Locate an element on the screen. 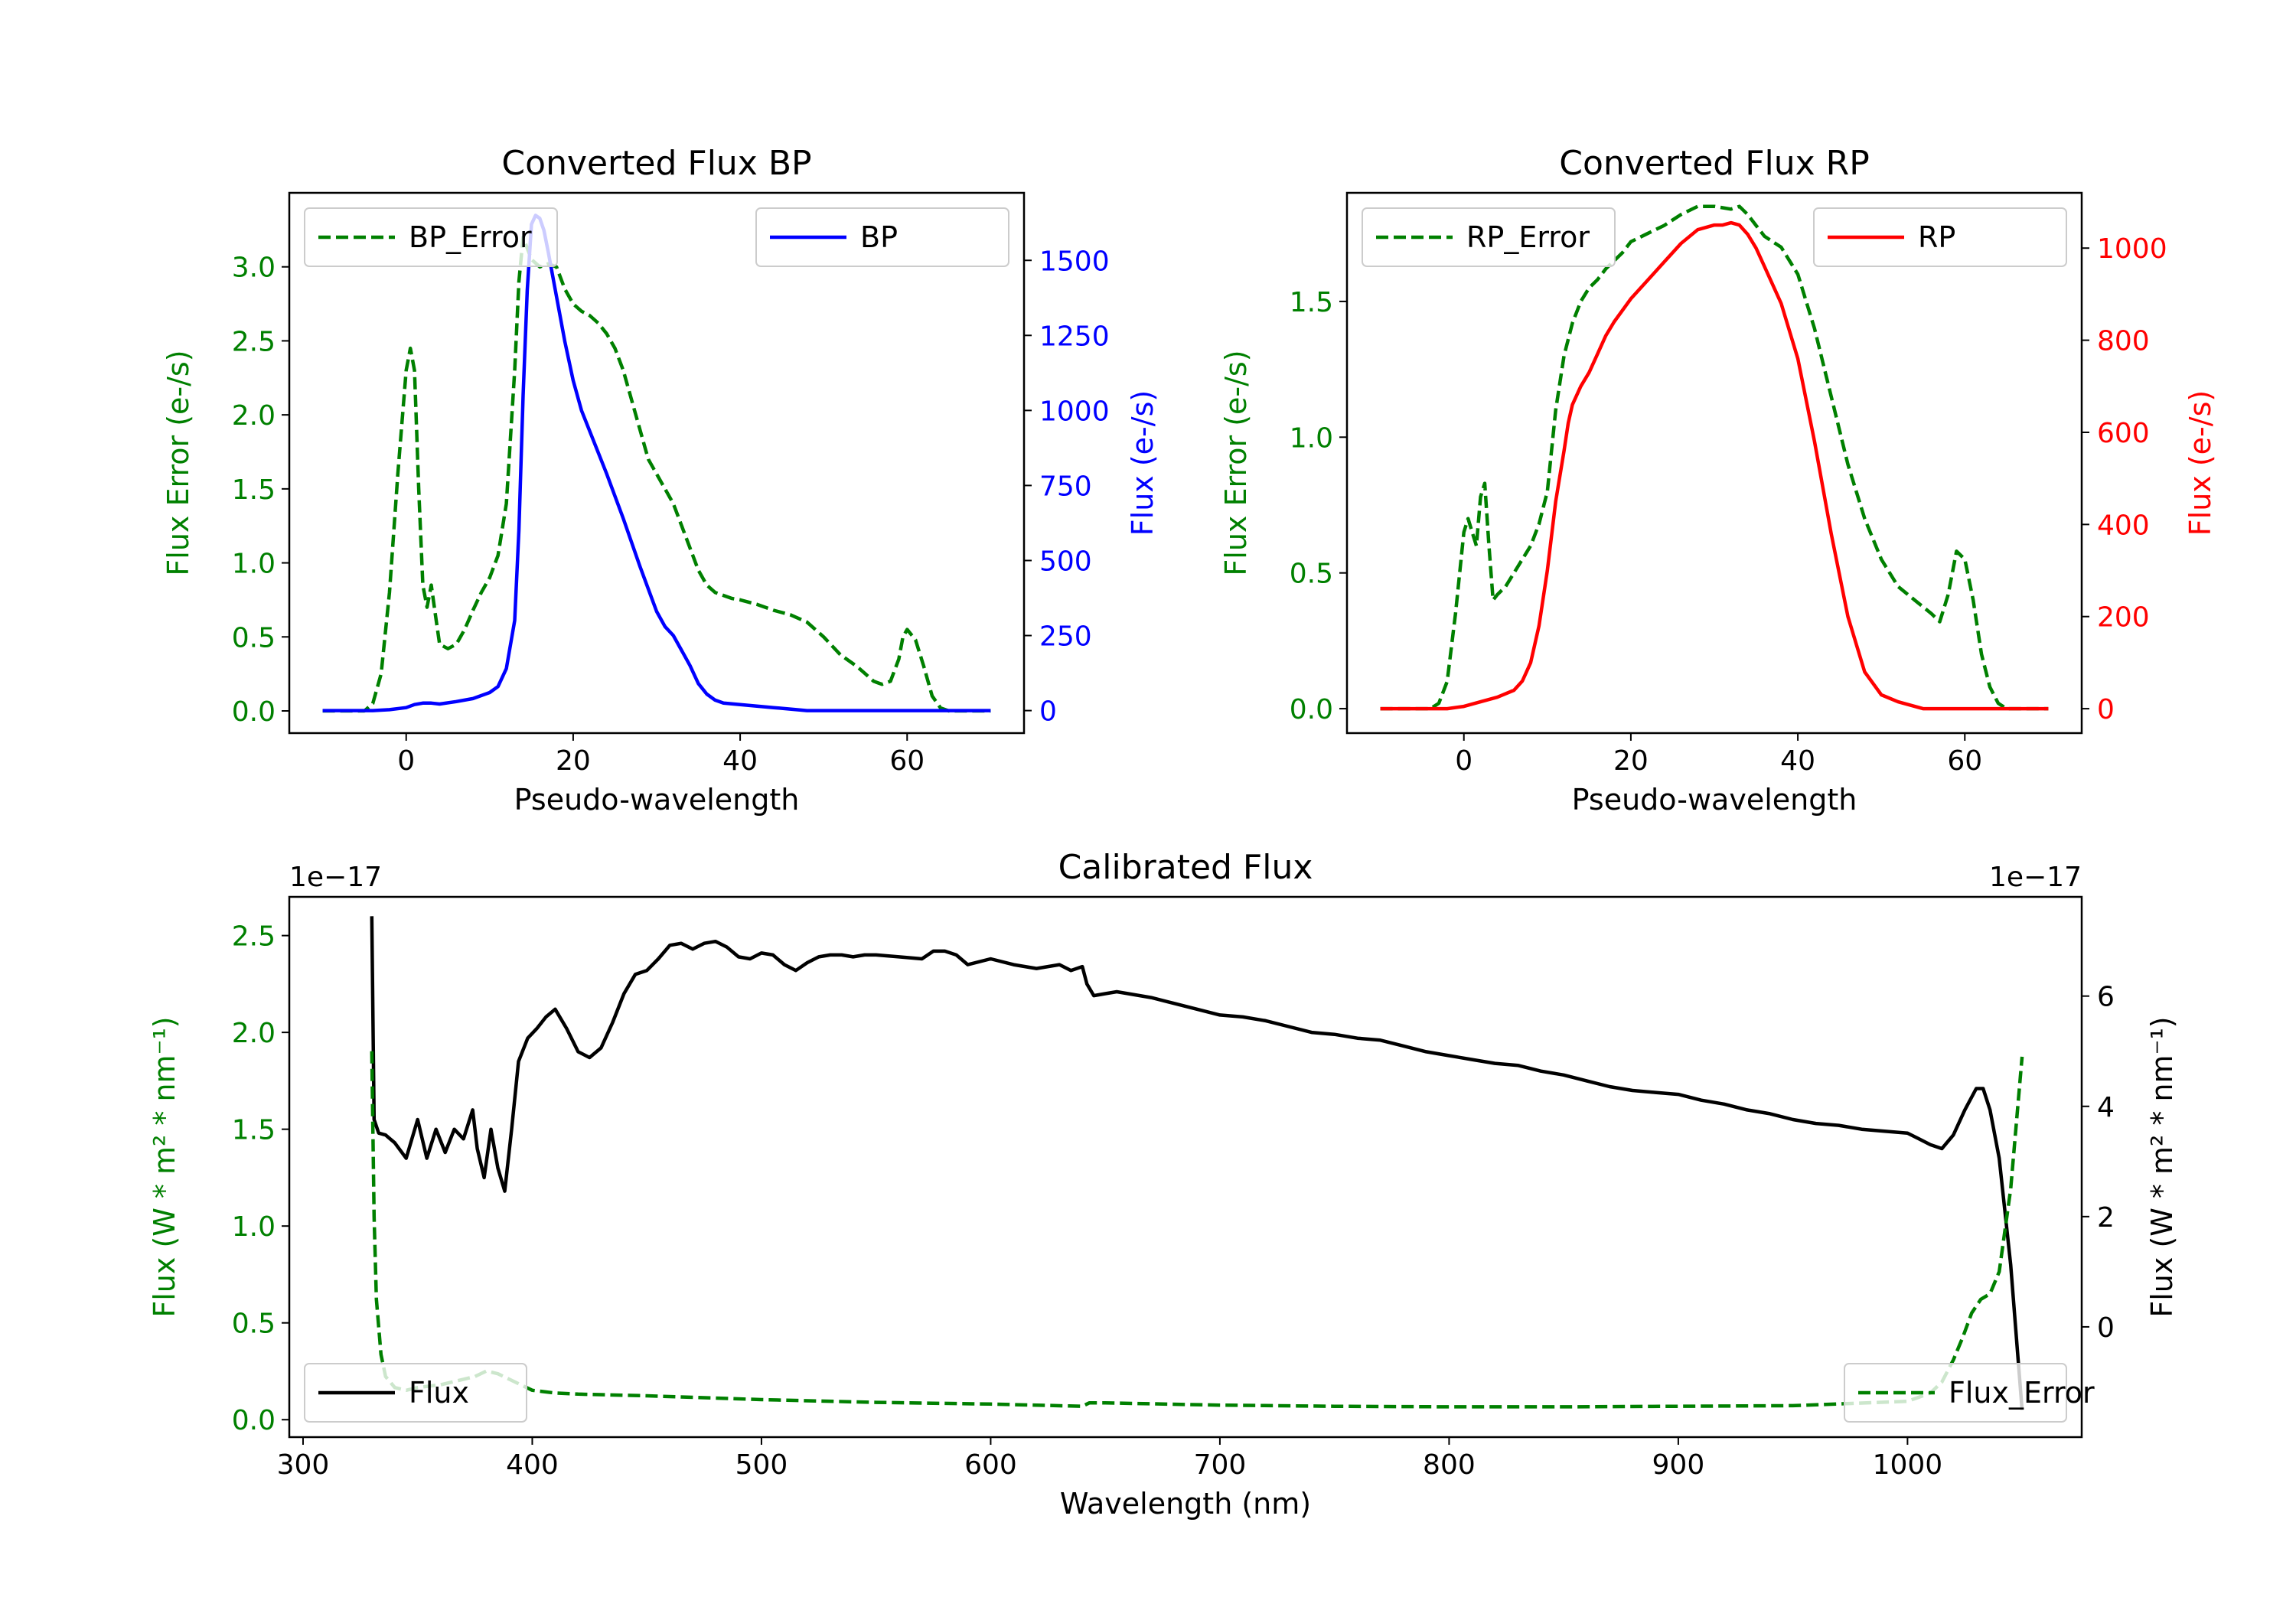 The image size is (2296, 1607). legend-bp: BP is located at coordinates (882, 237).